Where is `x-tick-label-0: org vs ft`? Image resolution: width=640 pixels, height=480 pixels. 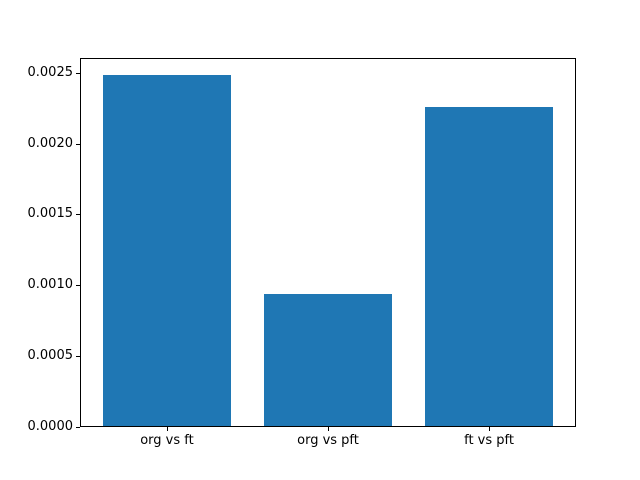
x-tick-label-0: org vs ft is located at coordinates (167, 440).